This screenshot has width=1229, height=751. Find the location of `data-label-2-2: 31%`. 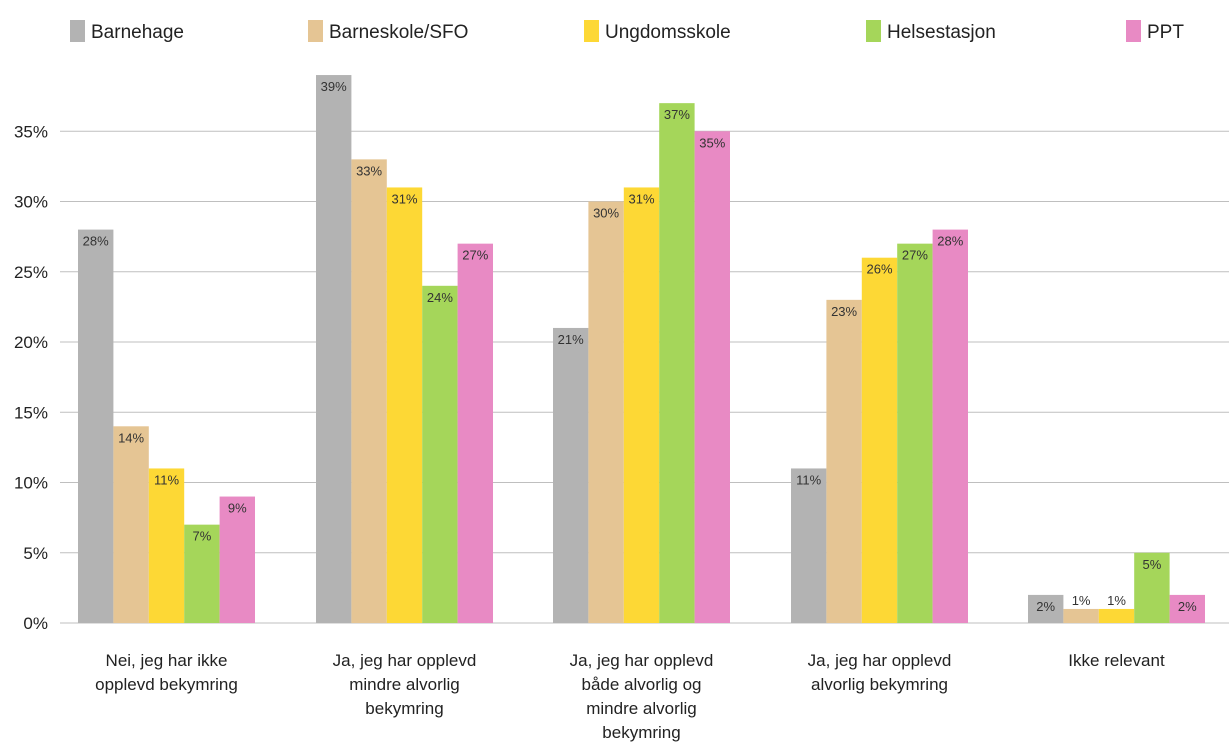

data-label-2-2: 31% is located at coordinates (641, 198).